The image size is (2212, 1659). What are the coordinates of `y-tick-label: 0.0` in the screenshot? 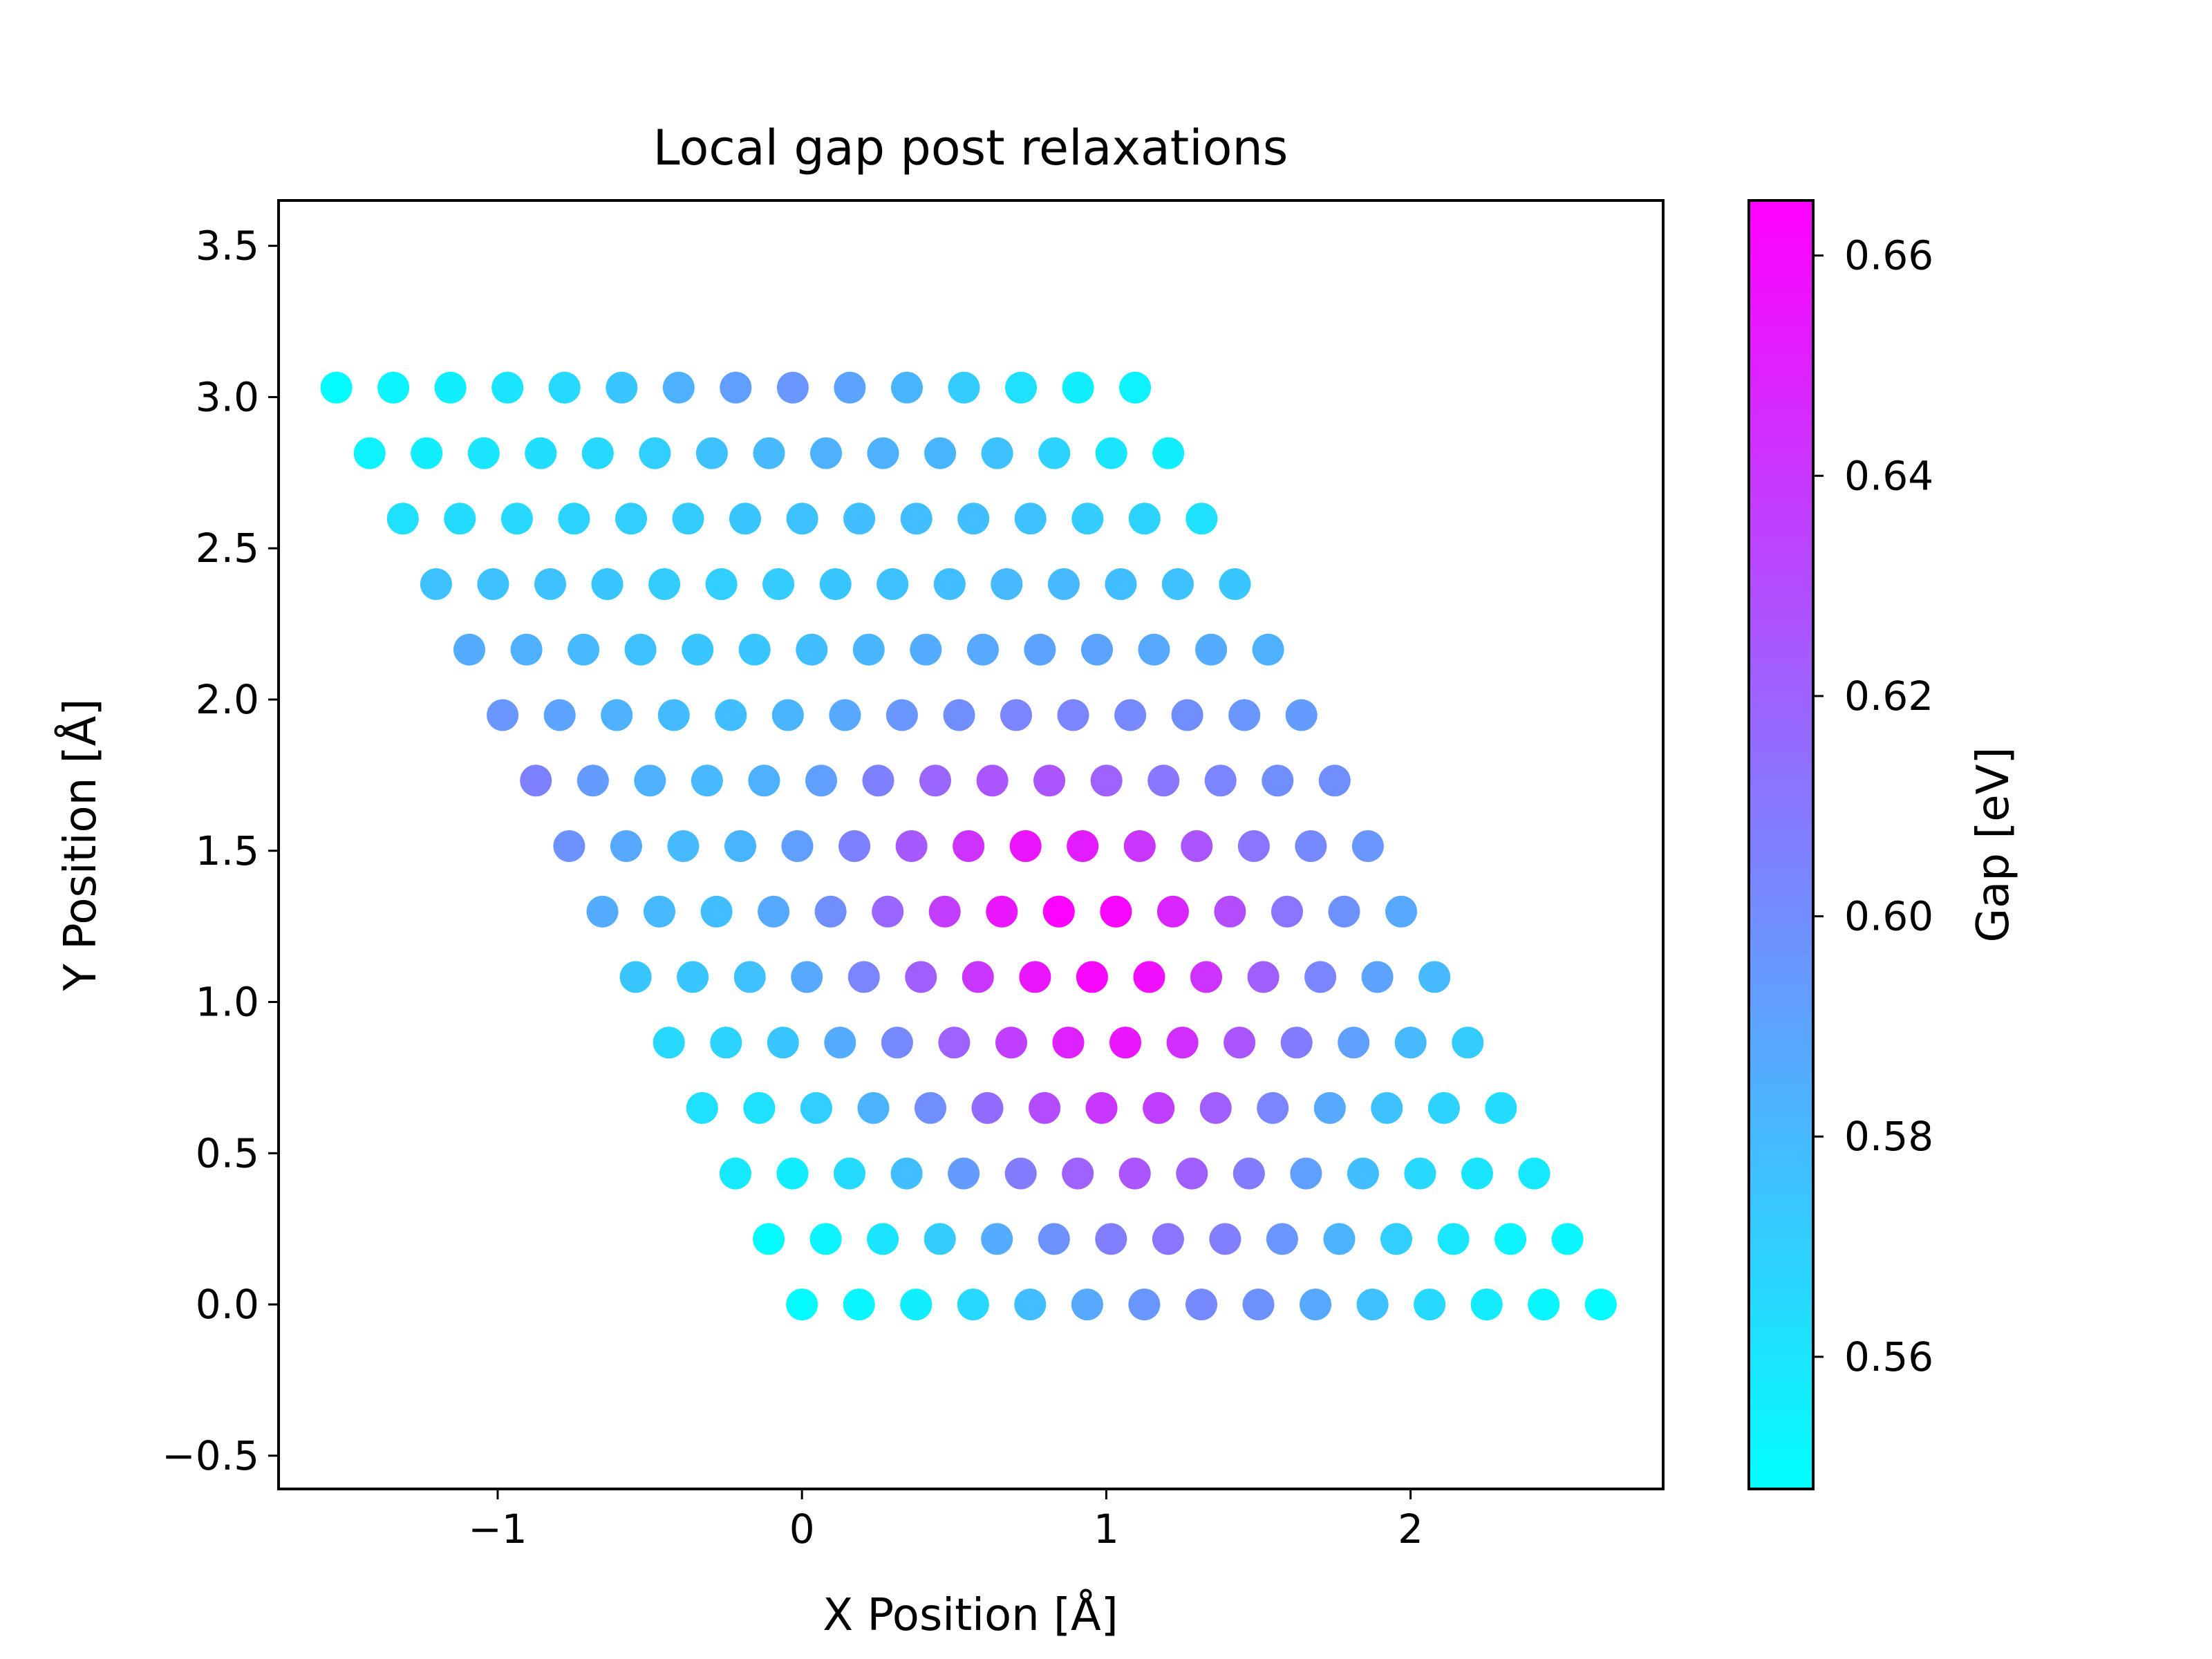 It's located at (228, 1304).